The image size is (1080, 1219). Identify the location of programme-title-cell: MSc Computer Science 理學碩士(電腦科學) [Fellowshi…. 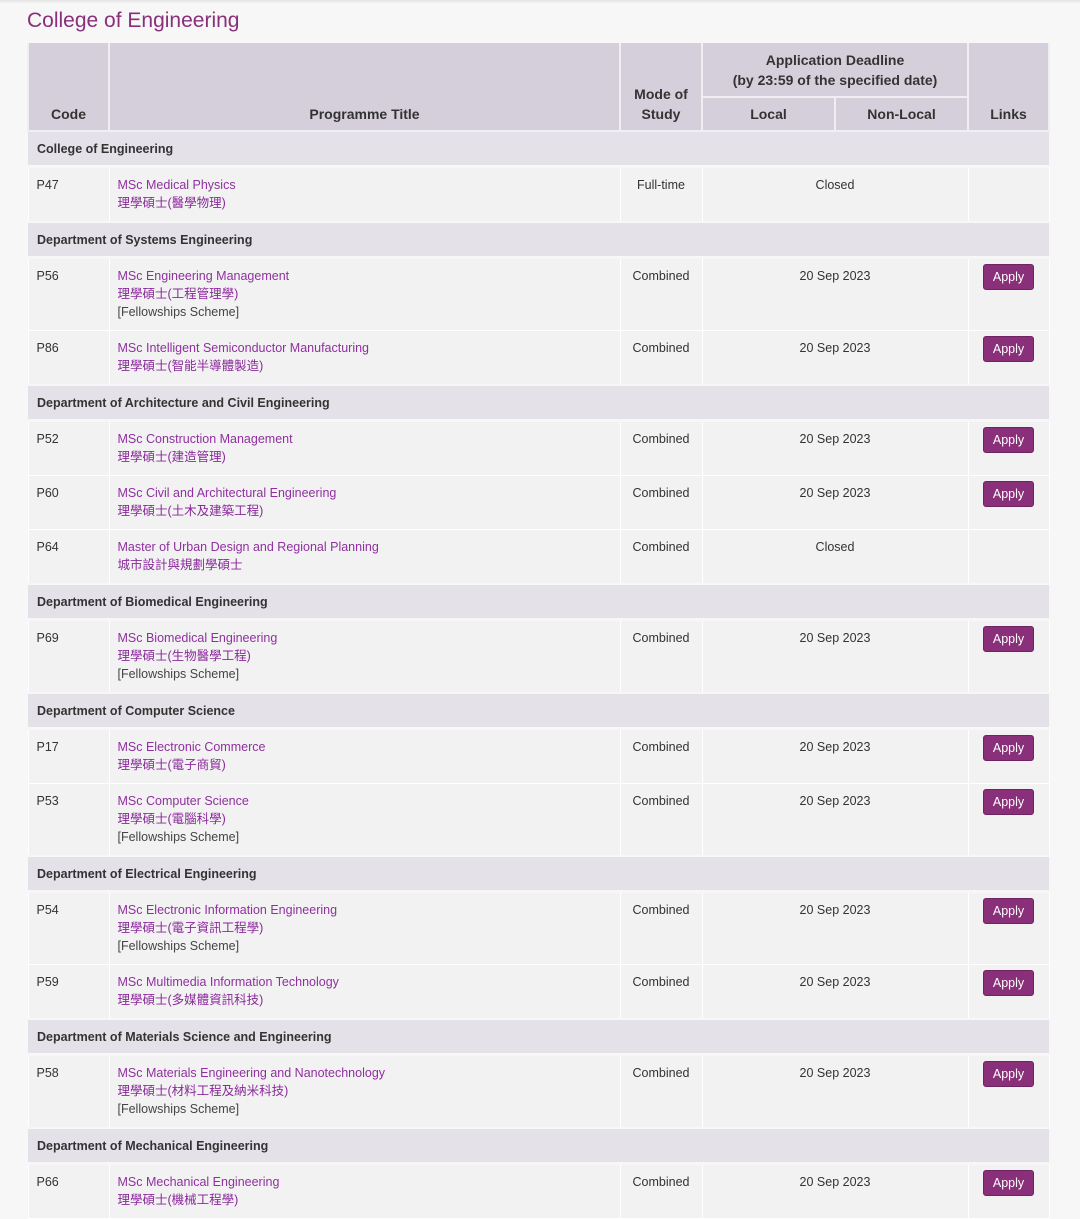
(364, 820).